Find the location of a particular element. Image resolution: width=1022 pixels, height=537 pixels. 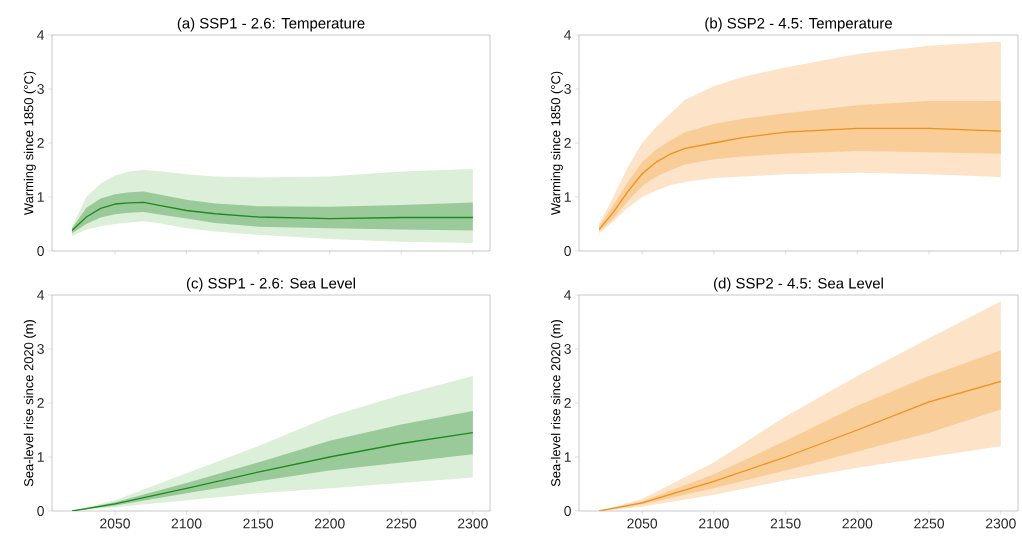

chart-title: (d) SSP2 - 4.5: Sea Level is located at coordinates (798, 284).